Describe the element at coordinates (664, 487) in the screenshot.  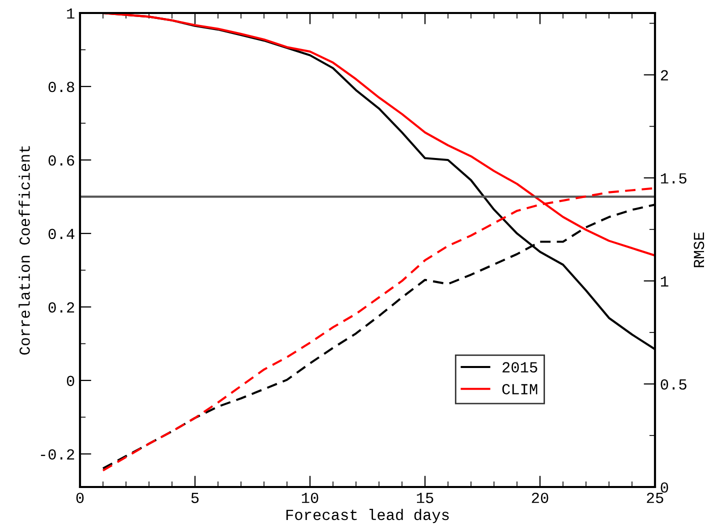
I see `y2-tick-label: 0` at that location.